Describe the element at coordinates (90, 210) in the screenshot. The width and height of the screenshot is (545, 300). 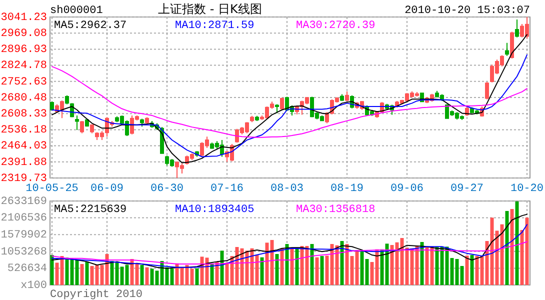
I see `text: MA5:2215639` at that location.